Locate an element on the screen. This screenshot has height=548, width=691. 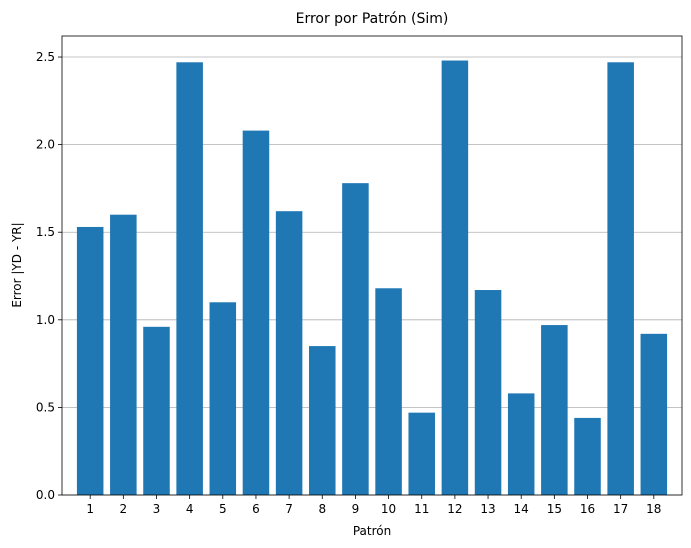
y-axis-ticks: 0.0 0.5 1.0 1.5 2.0 2.5 is located at coordinates (49, 276).